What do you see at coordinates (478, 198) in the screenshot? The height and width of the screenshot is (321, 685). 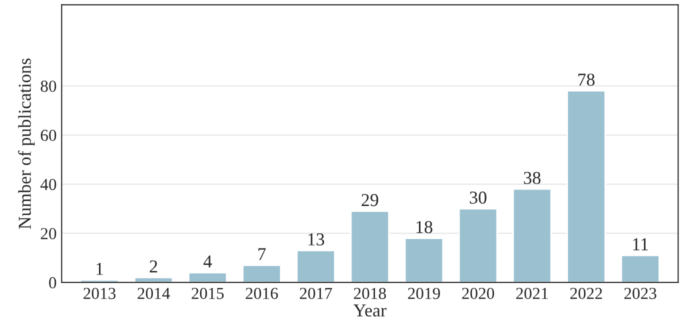 I see `data-label: 30` at bounding box center [478, 198].